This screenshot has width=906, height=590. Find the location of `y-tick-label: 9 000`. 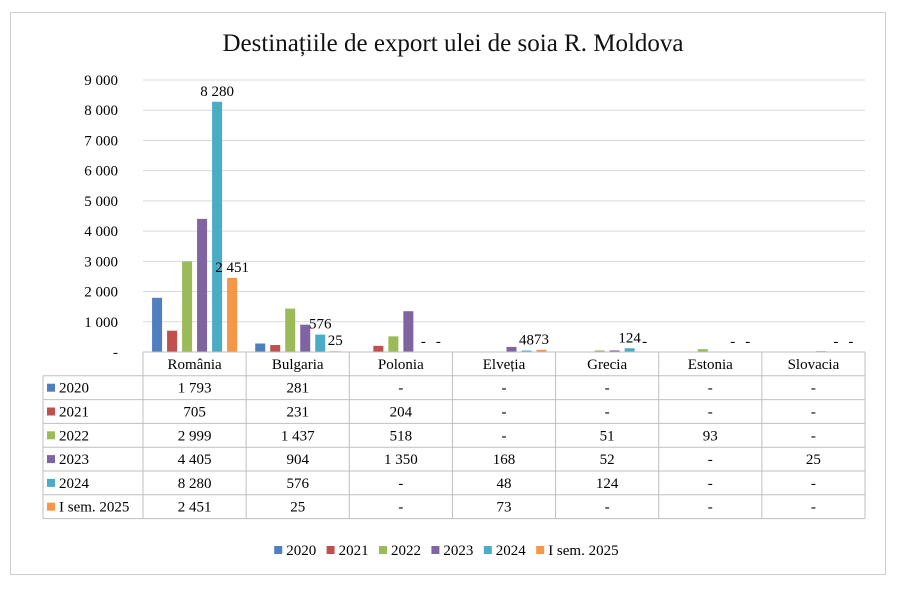

y-tick-label: 9 000 is located at coordinates (101, 81).